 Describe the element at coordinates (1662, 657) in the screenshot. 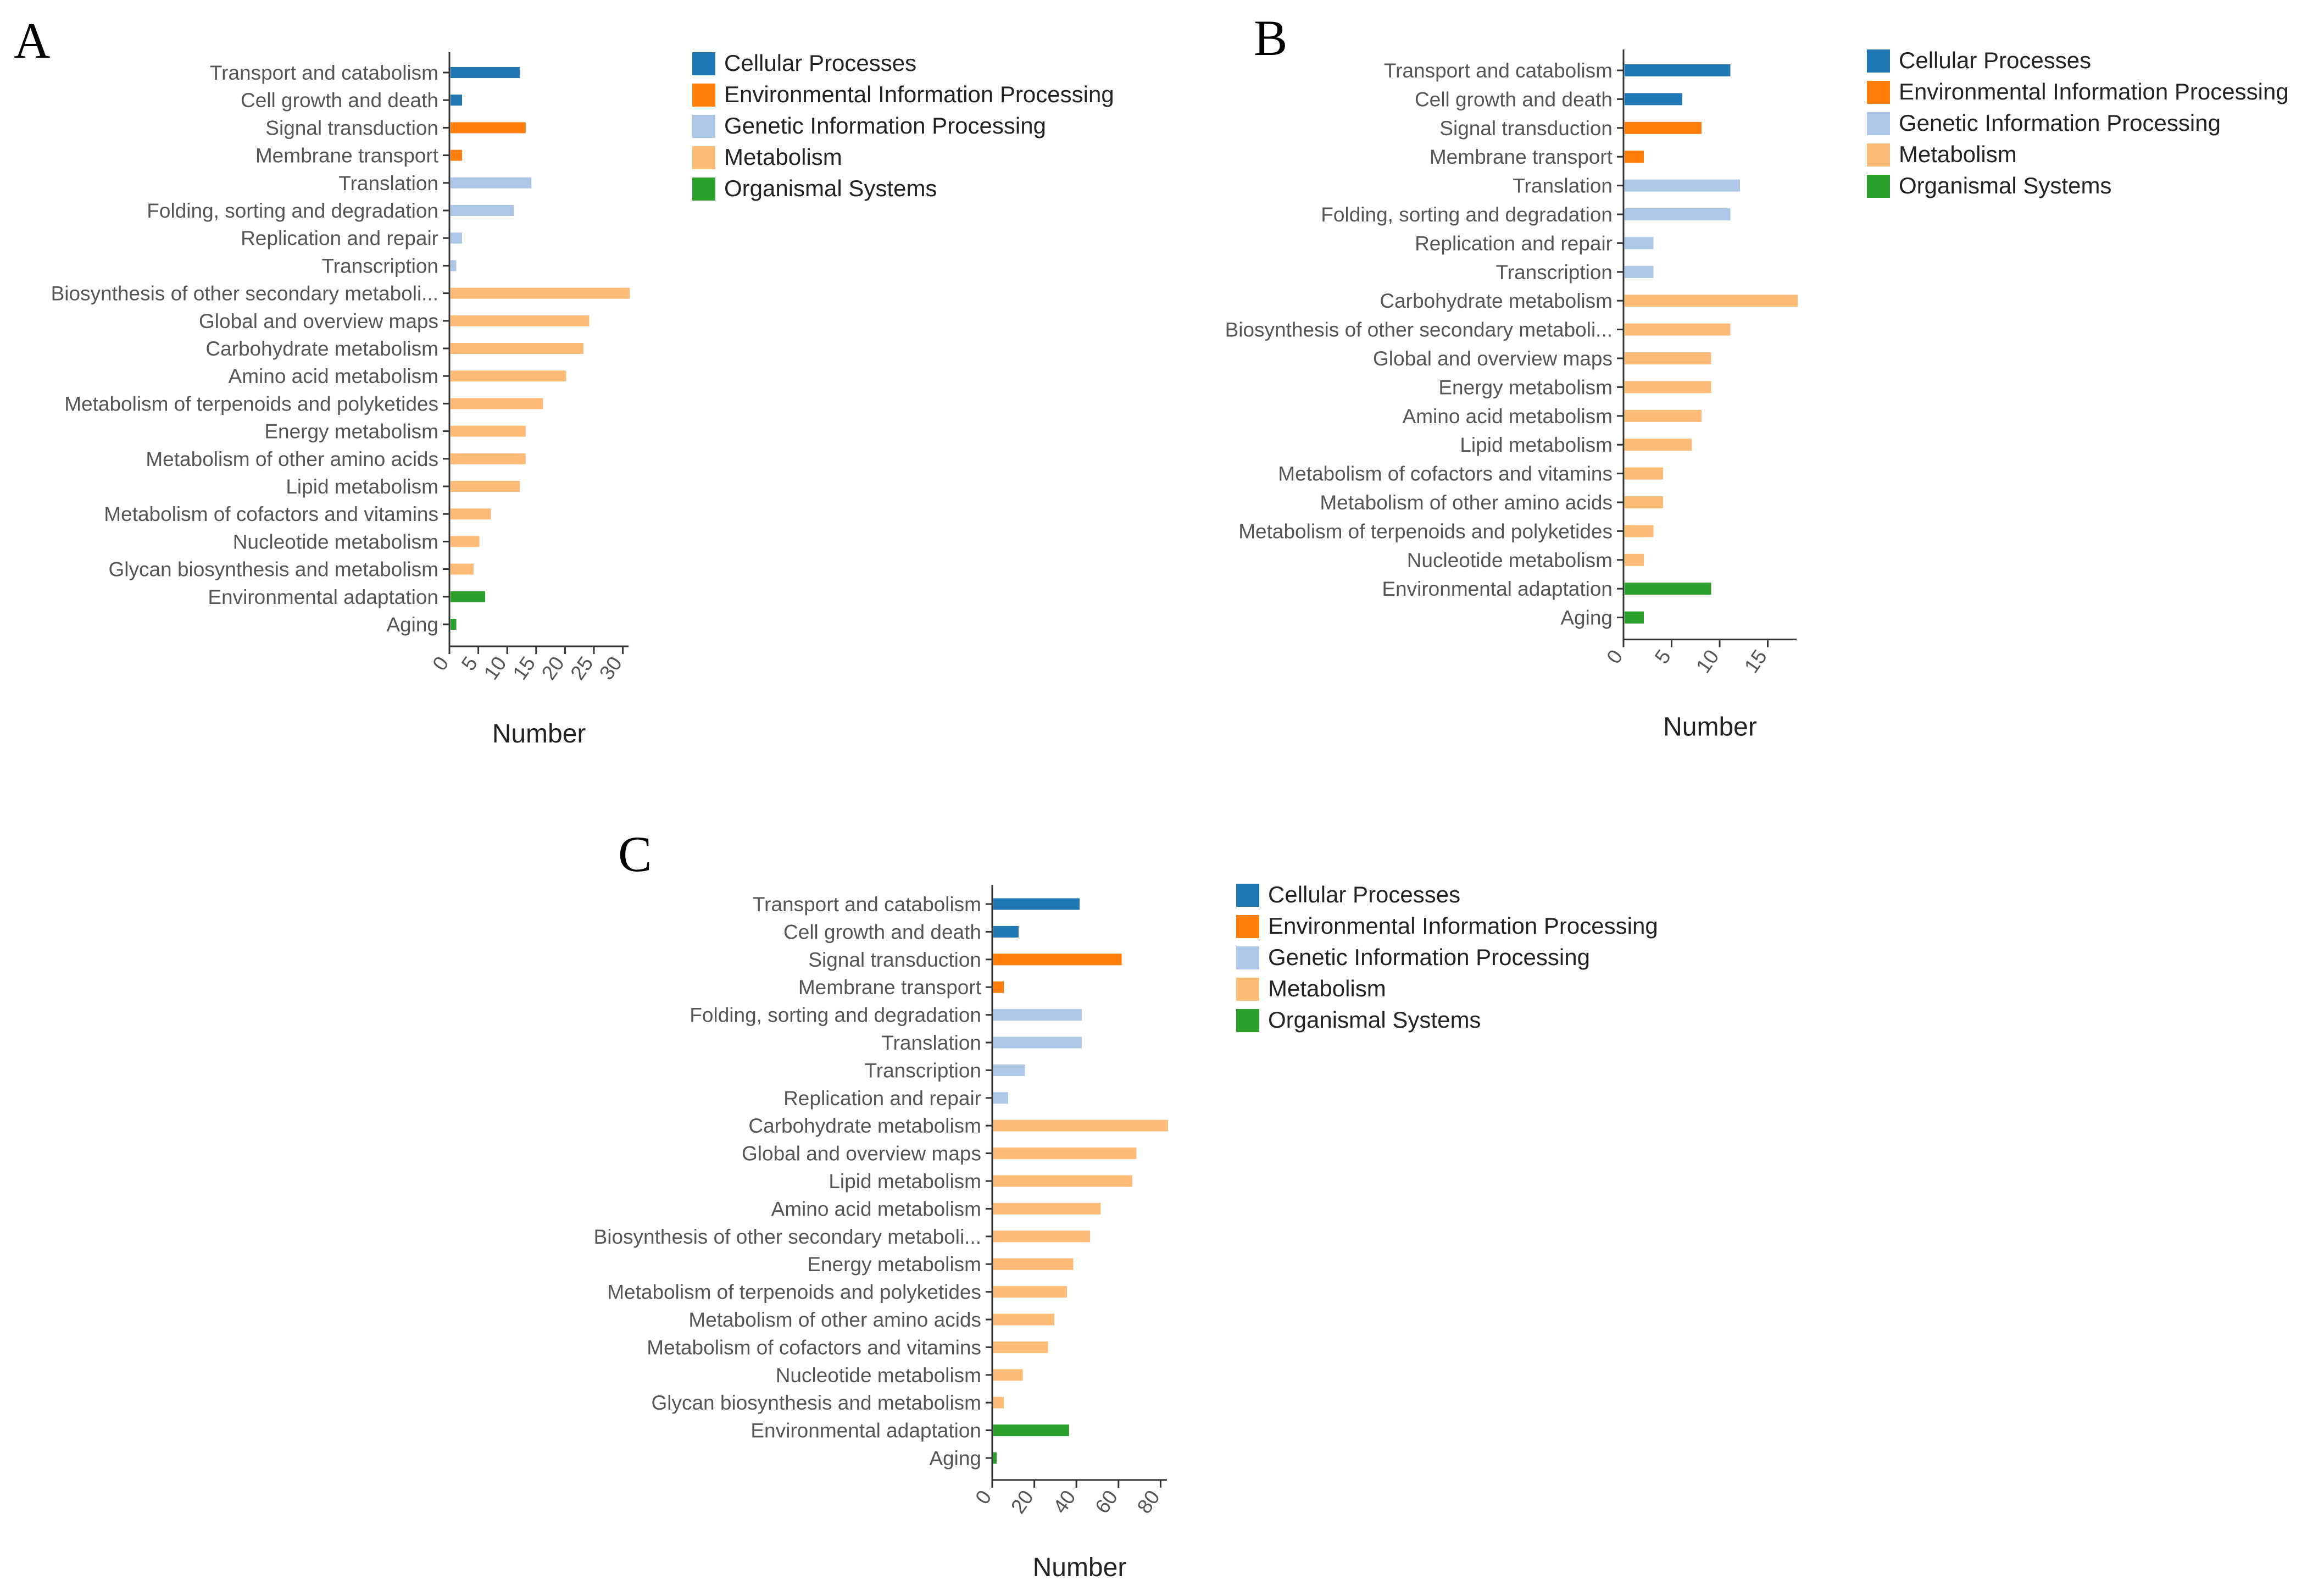

I see `x-tick-label: 5` at that location.